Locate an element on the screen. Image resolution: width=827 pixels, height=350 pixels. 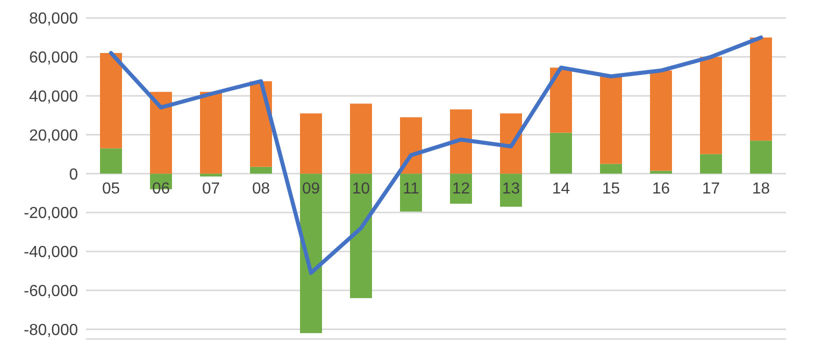
y-tick-label: -80,000 is located at coordinates (51, 330).